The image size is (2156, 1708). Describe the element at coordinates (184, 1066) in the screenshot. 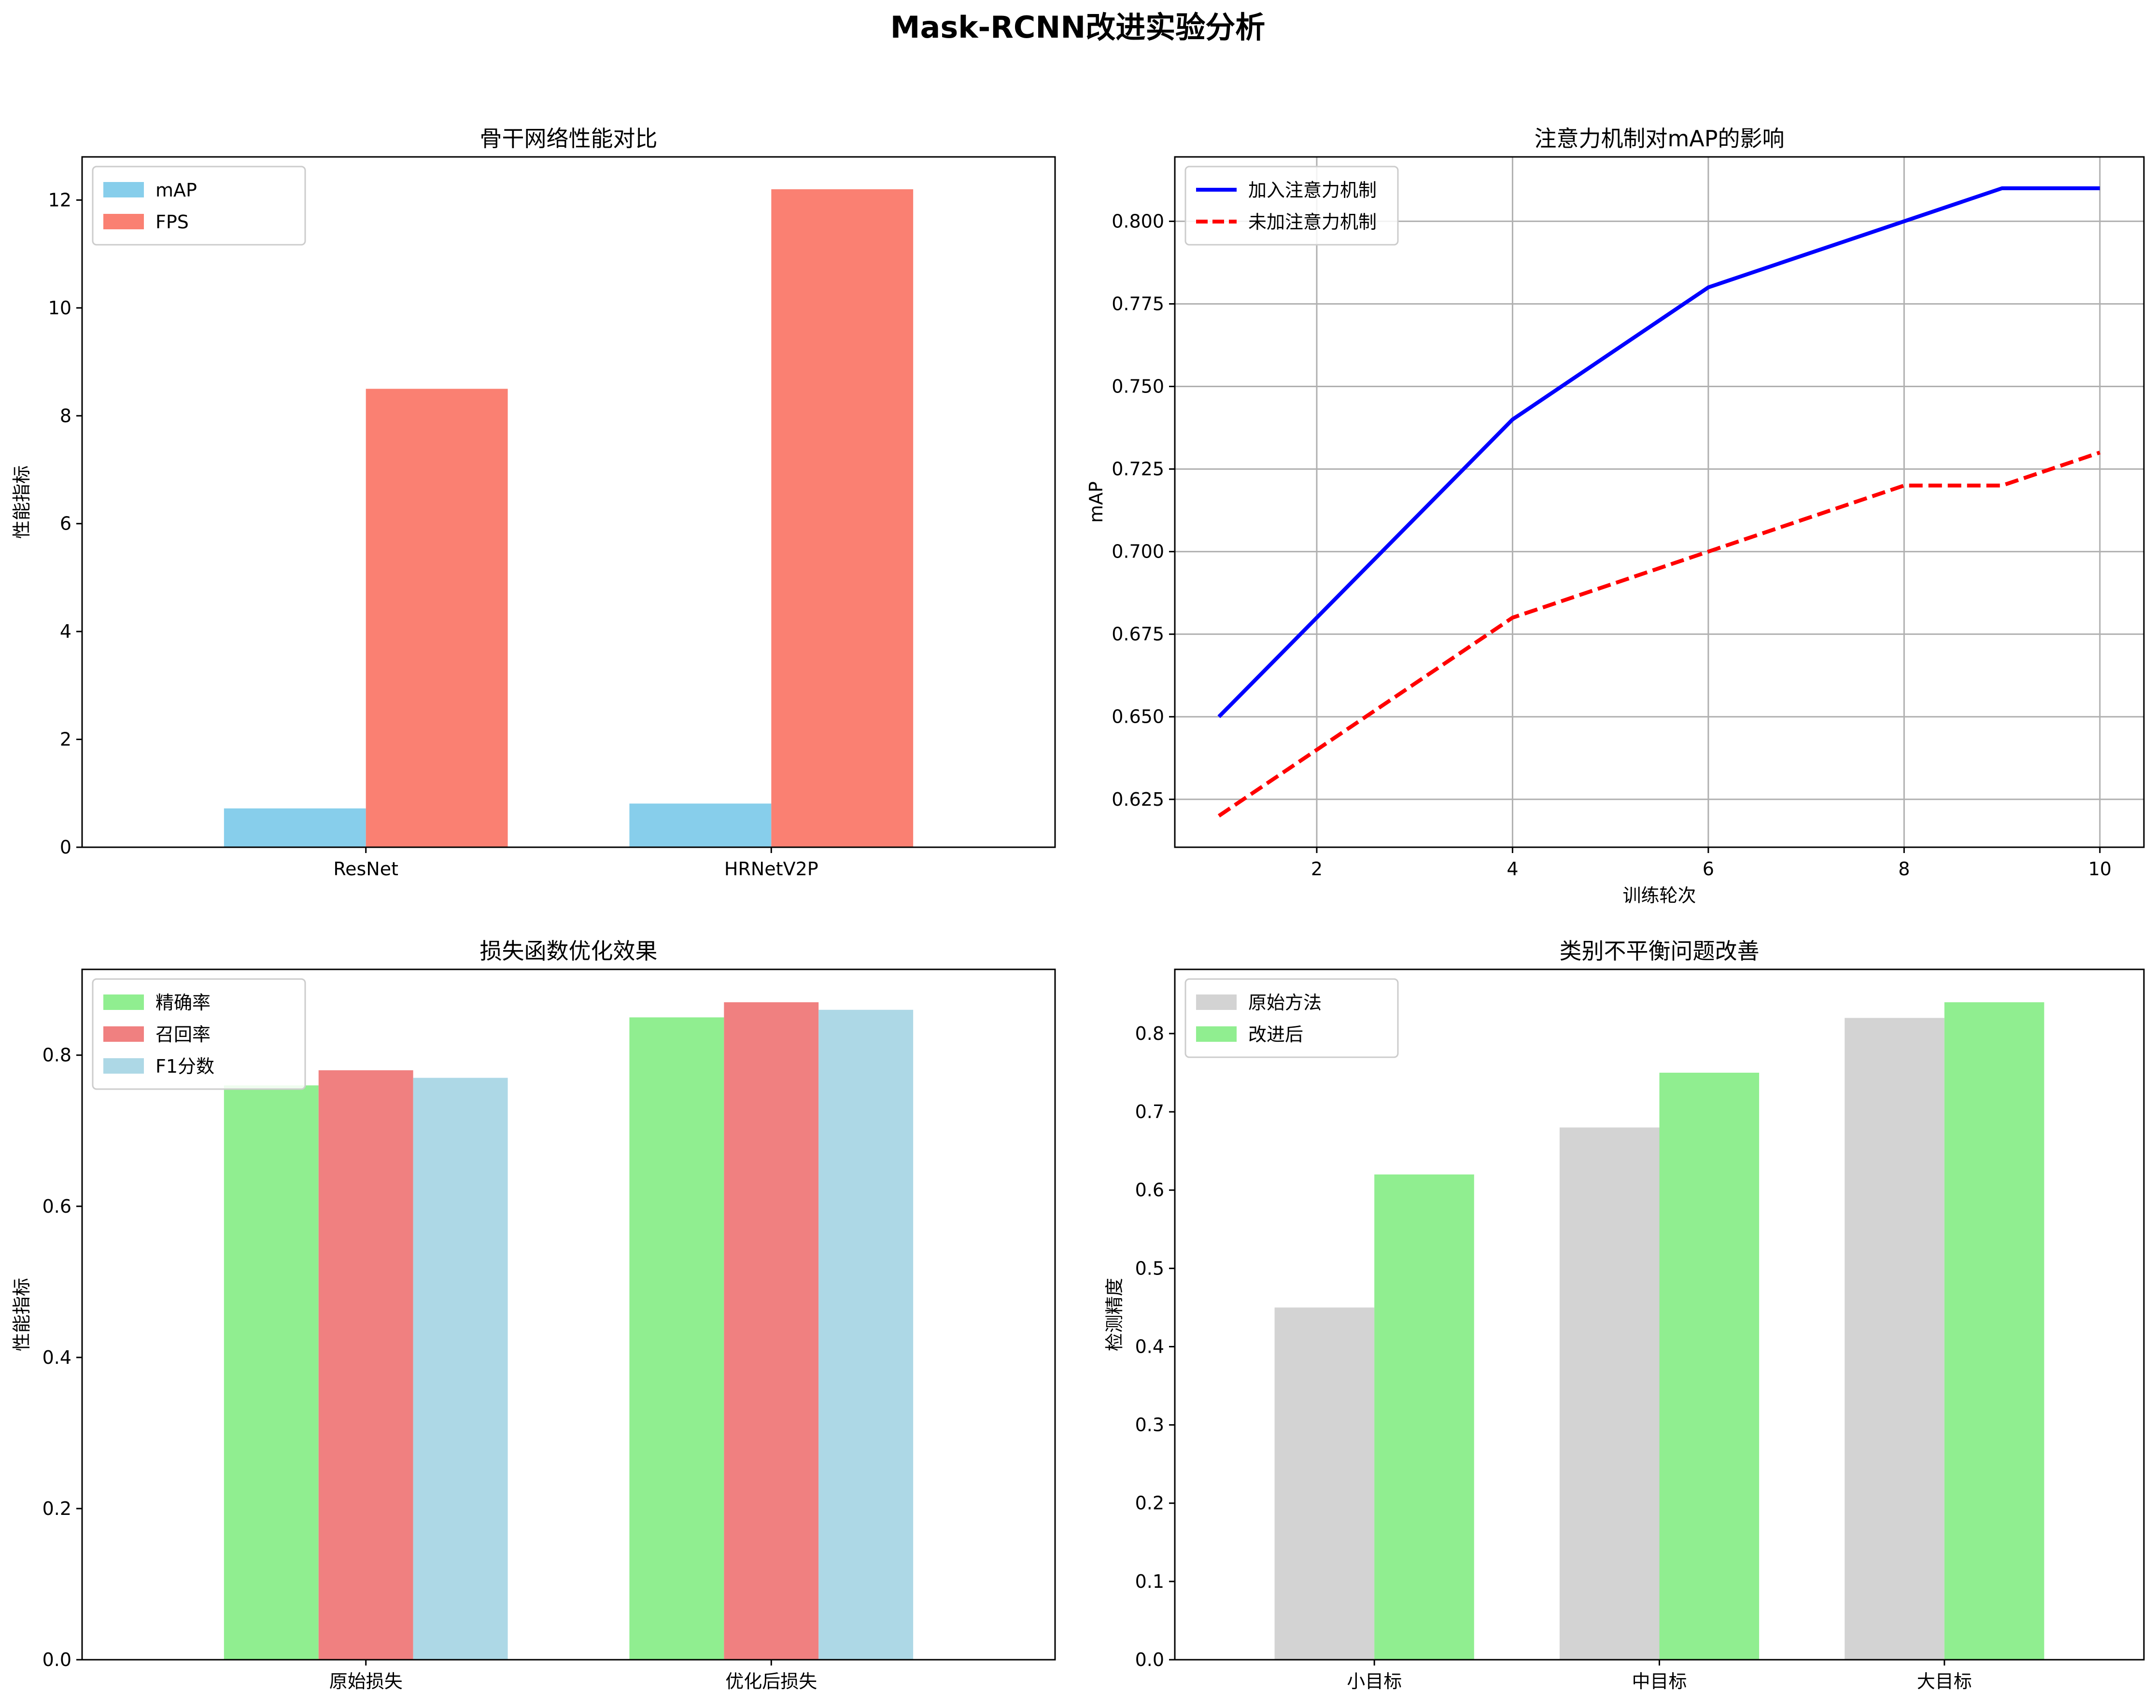

I see `legend-label: F1分数` at that location.